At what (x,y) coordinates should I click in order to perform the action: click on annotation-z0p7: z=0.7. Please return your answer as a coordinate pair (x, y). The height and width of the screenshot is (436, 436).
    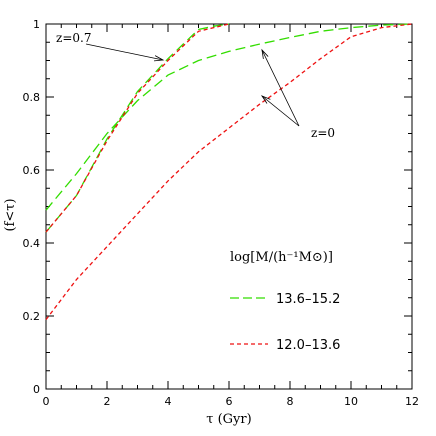
    Looking at the image, I should click on (73, 38).